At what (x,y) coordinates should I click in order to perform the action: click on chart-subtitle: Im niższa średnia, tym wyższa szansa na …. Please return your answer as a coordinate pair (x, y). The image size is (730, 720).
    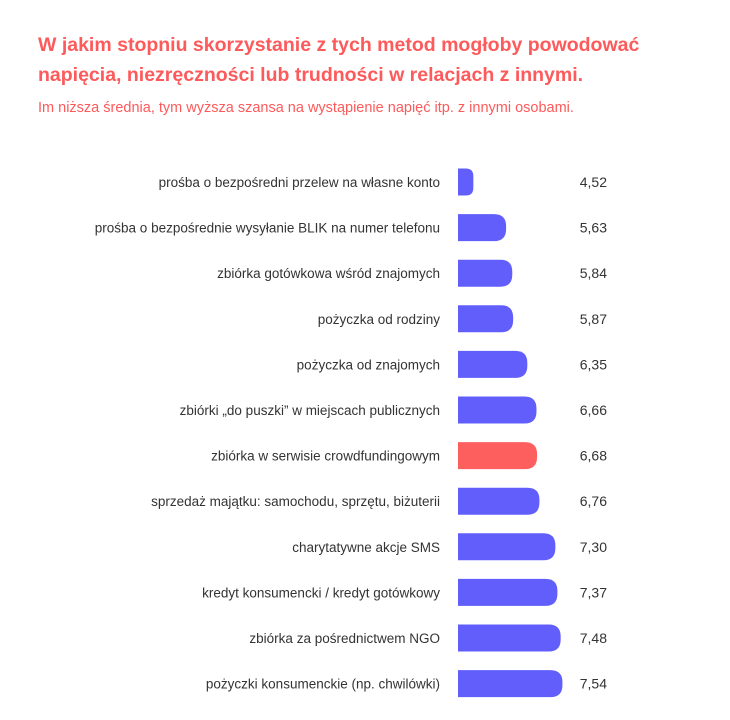
    Looking at the image, I should click on (306, 108).